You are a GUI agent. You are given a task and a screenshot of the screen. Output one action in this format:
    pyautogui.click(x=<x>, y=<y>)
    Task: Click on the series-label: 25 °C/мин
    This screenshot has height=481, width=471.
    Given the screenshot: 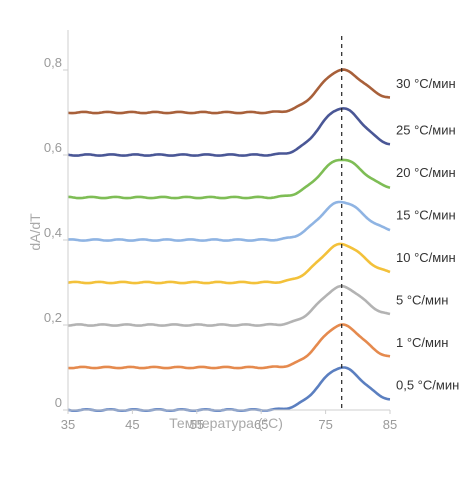 What is the action you would take?
    pyautogui.click(x=426, y=130)
    